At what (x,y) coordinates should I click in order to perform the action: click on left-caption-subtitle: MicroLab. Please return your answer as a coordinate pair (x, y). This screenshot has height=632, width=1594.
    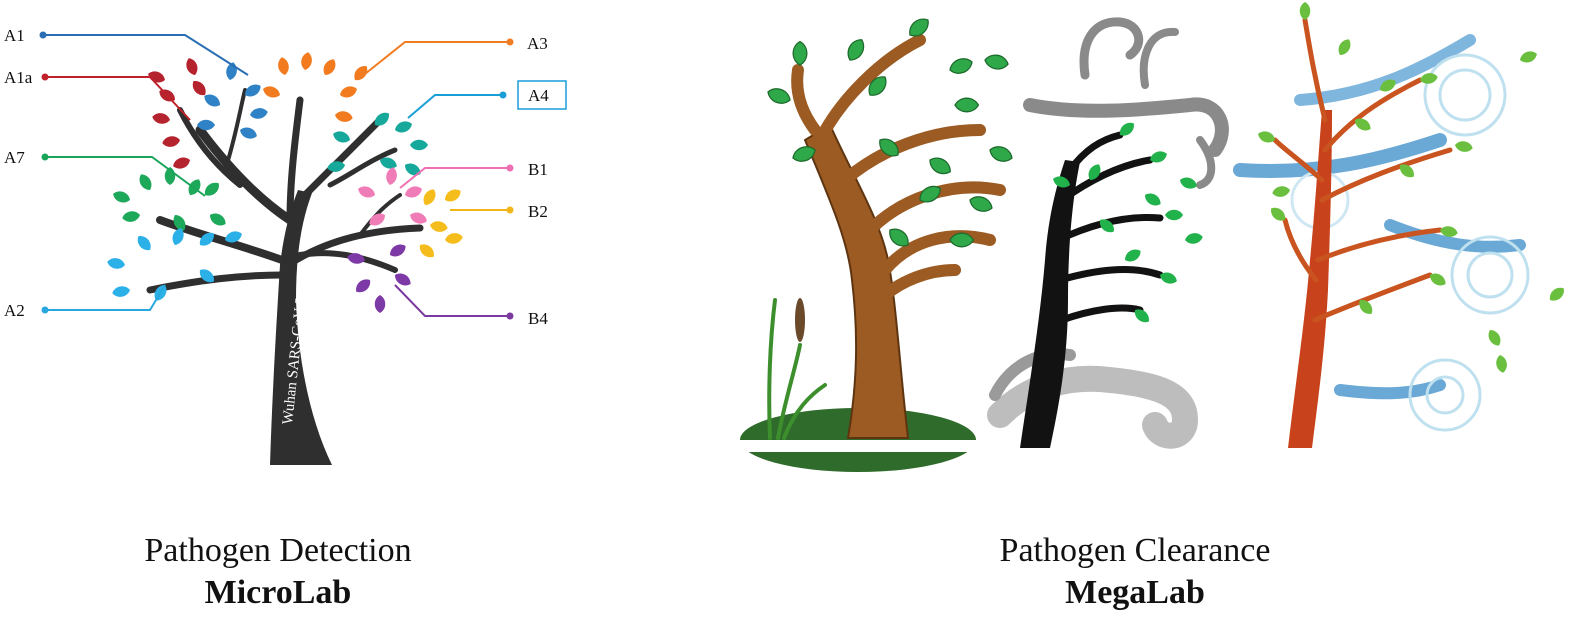
    Looking at the image, I should click on (278, 592).